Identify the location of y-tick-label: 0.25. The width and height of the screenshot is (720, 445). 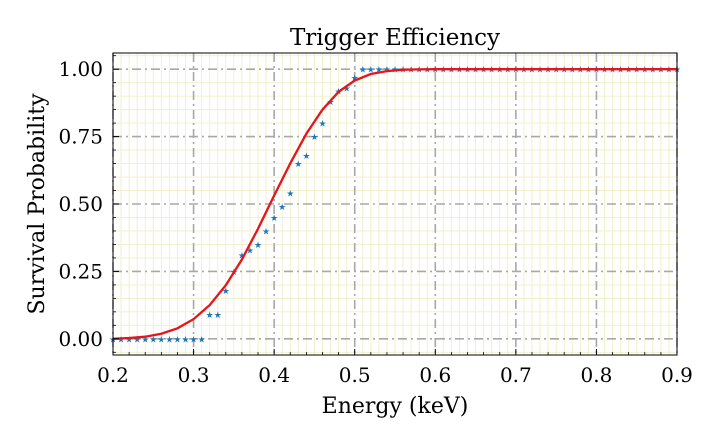
(80, 271).